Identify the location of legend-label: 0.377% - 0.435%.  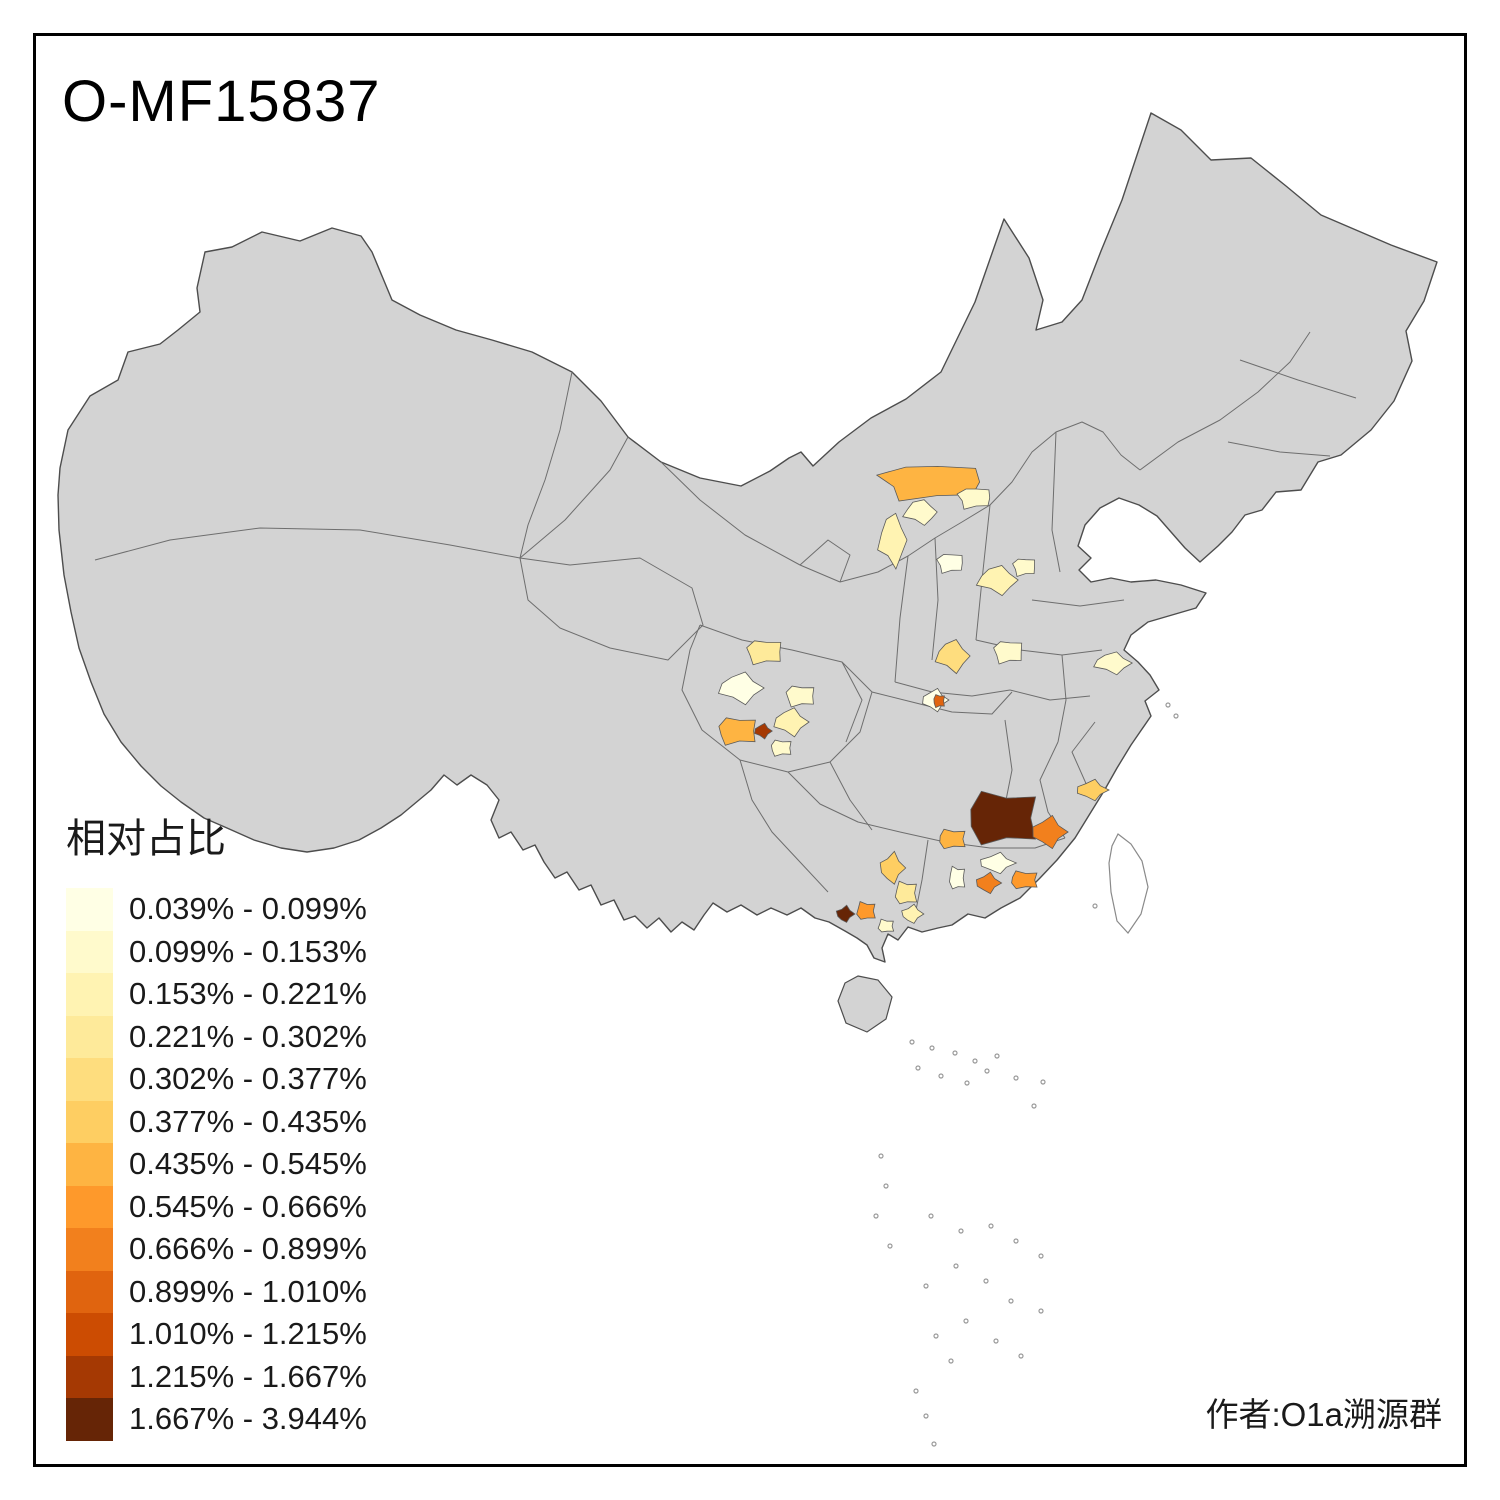
(248, 1121).